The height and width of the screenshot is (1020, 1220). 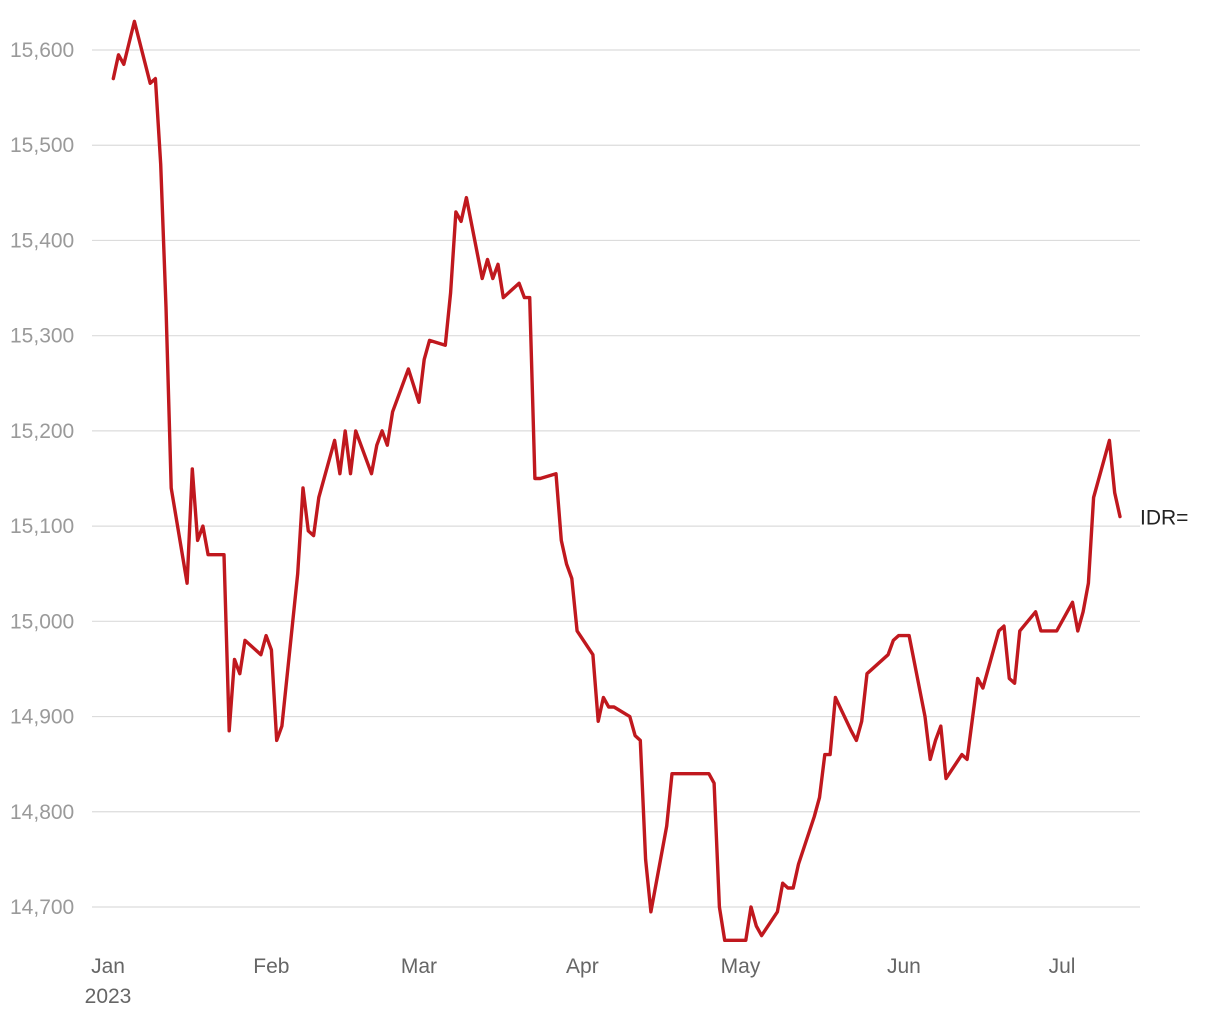 I want to click on x-tick-label: Jul, so click(x=1062, y=966).